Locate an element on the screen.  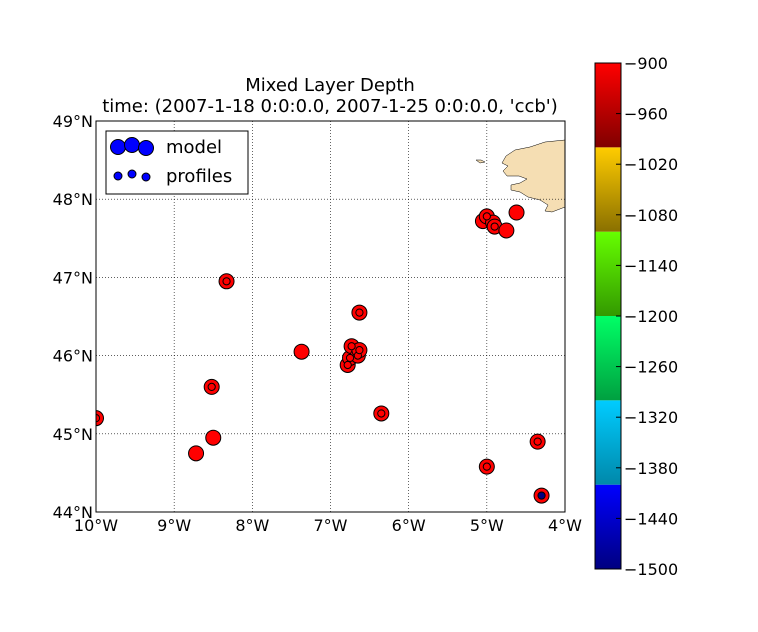
x-tick-label: 4°W is located at coordinates (565, 525).